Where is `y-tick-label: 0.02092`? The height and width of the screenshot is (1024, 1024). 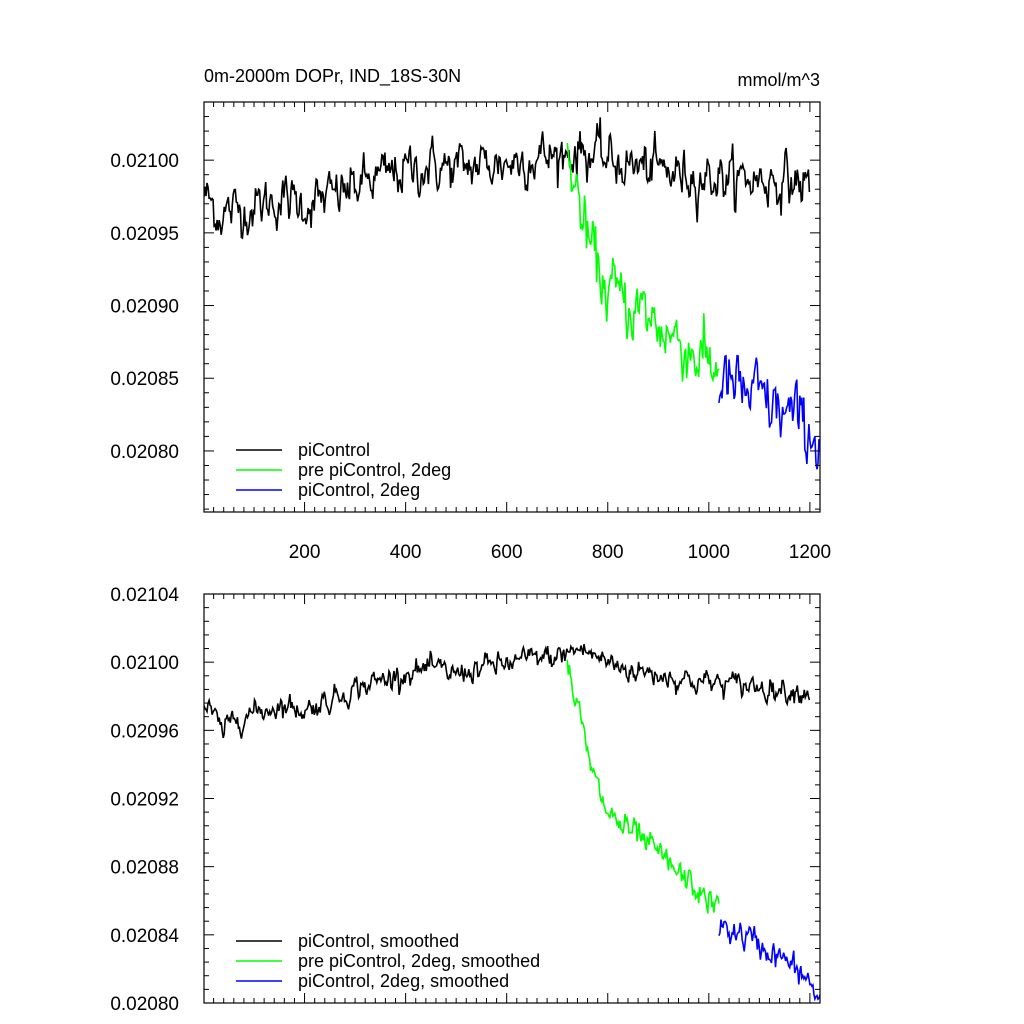 y-tick-label: 0.02092 is located at coordinates (144, 800).